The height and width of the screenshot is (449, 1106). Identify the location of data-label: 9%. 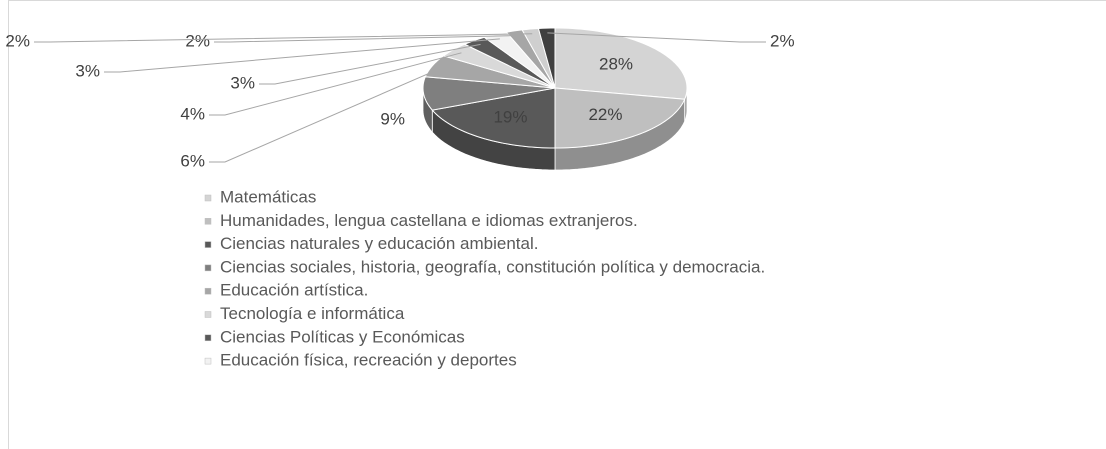
(392, 118).